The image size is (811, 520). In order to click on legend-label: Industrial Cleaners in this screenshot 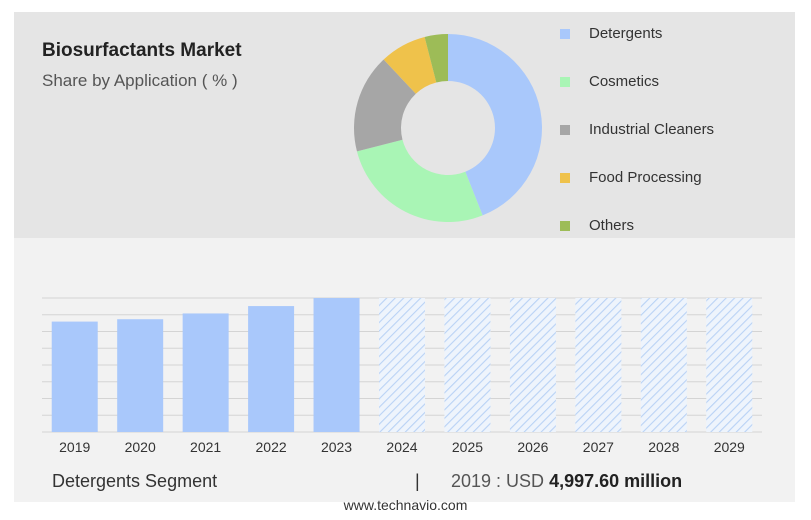, I will do `click(652, 129)`.